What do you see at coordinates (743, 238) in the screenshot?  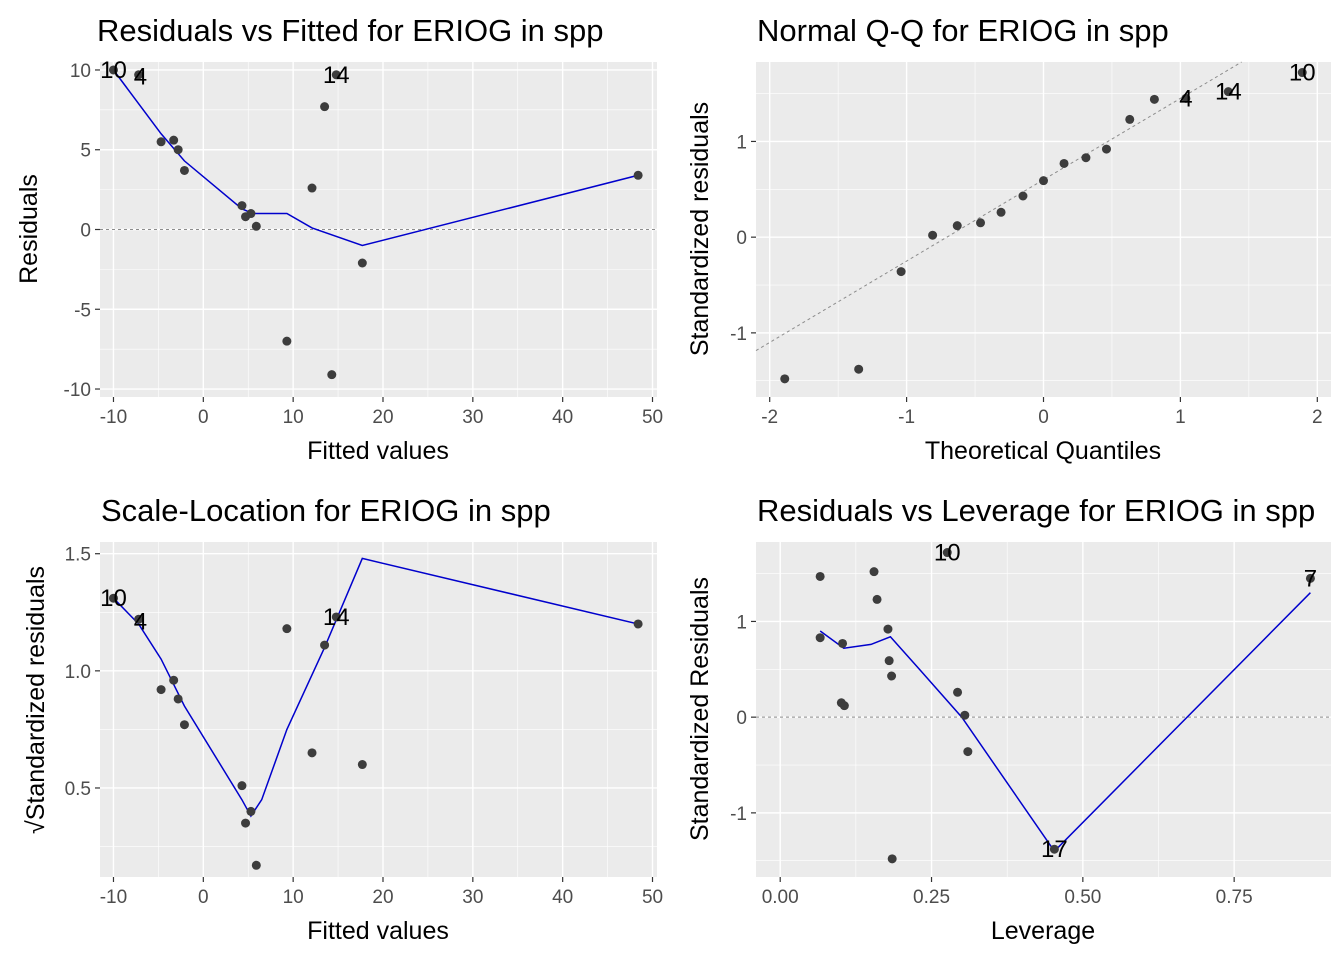 I see `y-tick-labels-group: -1 0 1` at bounding box center [743, 238].